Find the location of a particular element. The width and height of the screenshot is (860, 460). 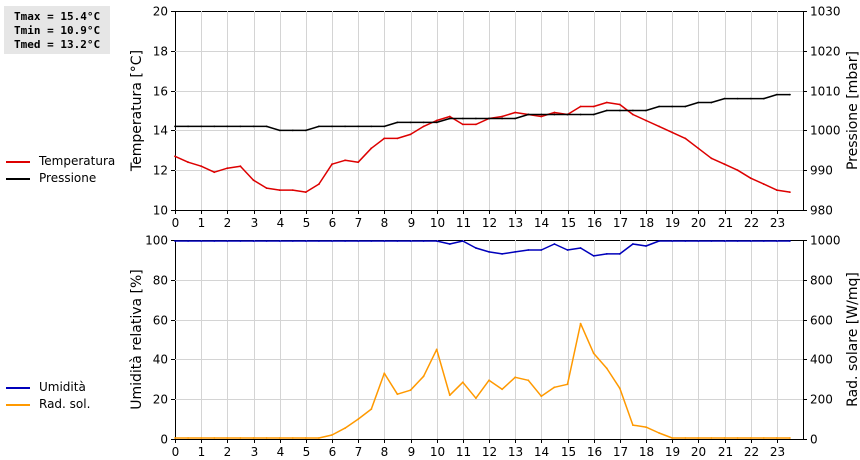

x-tick-label-top: 15 is located at coordinates (568, 223).